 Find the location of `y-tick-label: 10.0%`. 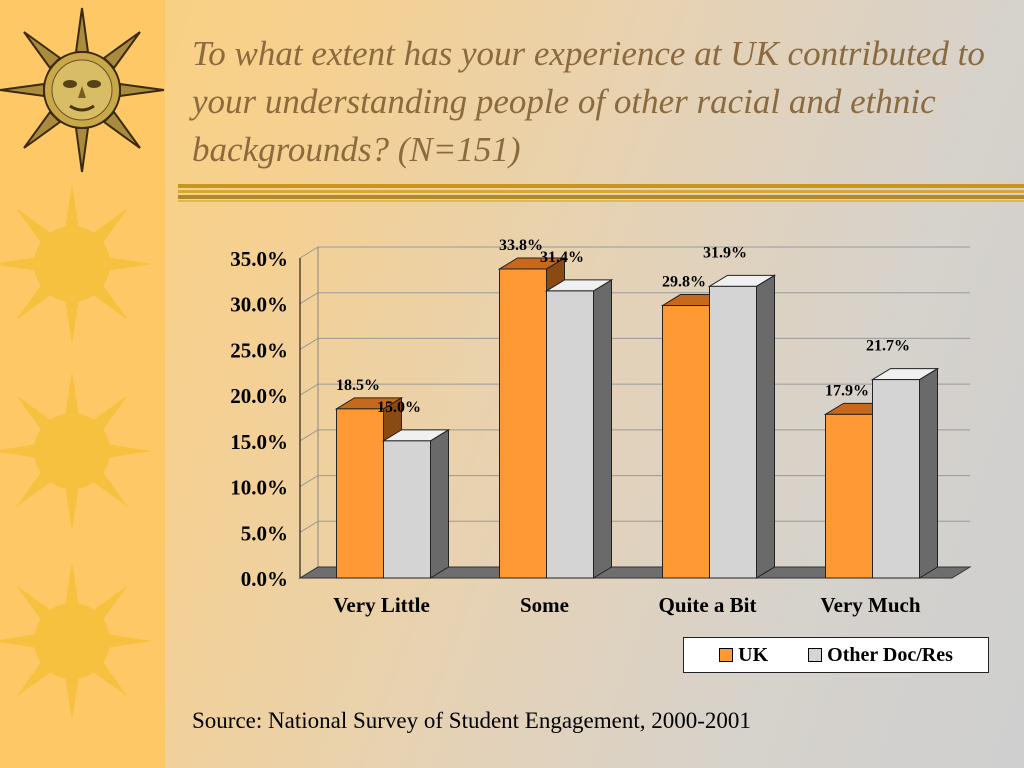

y-tick-label: 10.0% is located at coordinates (259, 488).